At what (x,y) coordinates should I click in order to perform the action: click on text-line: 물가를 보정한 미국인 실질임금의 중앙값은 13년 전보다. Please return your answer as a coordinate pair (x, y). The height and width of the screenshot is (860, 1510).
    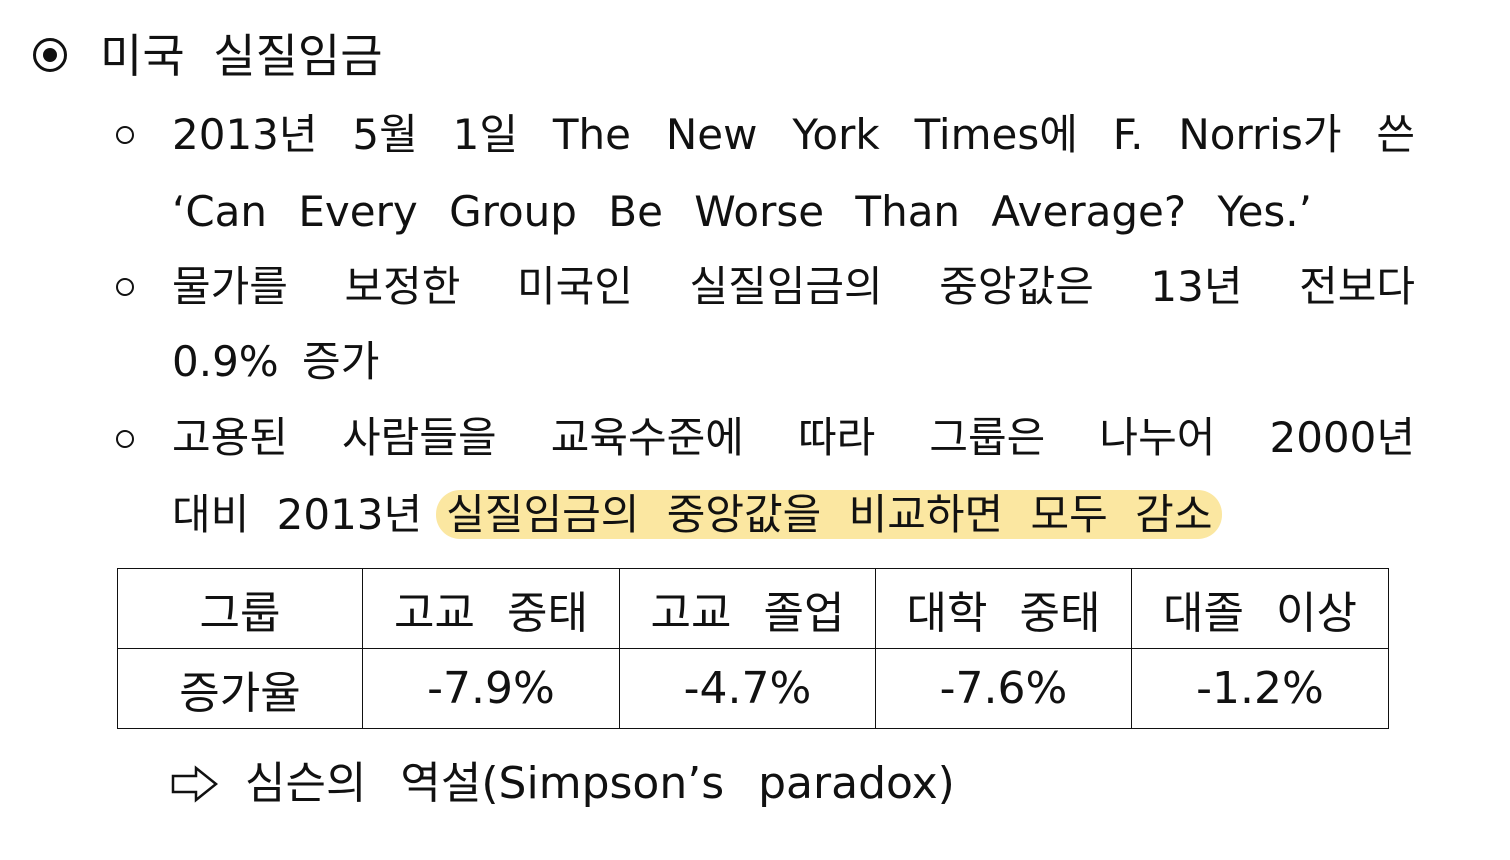
    Looking at the image, I should click on (793, 286).